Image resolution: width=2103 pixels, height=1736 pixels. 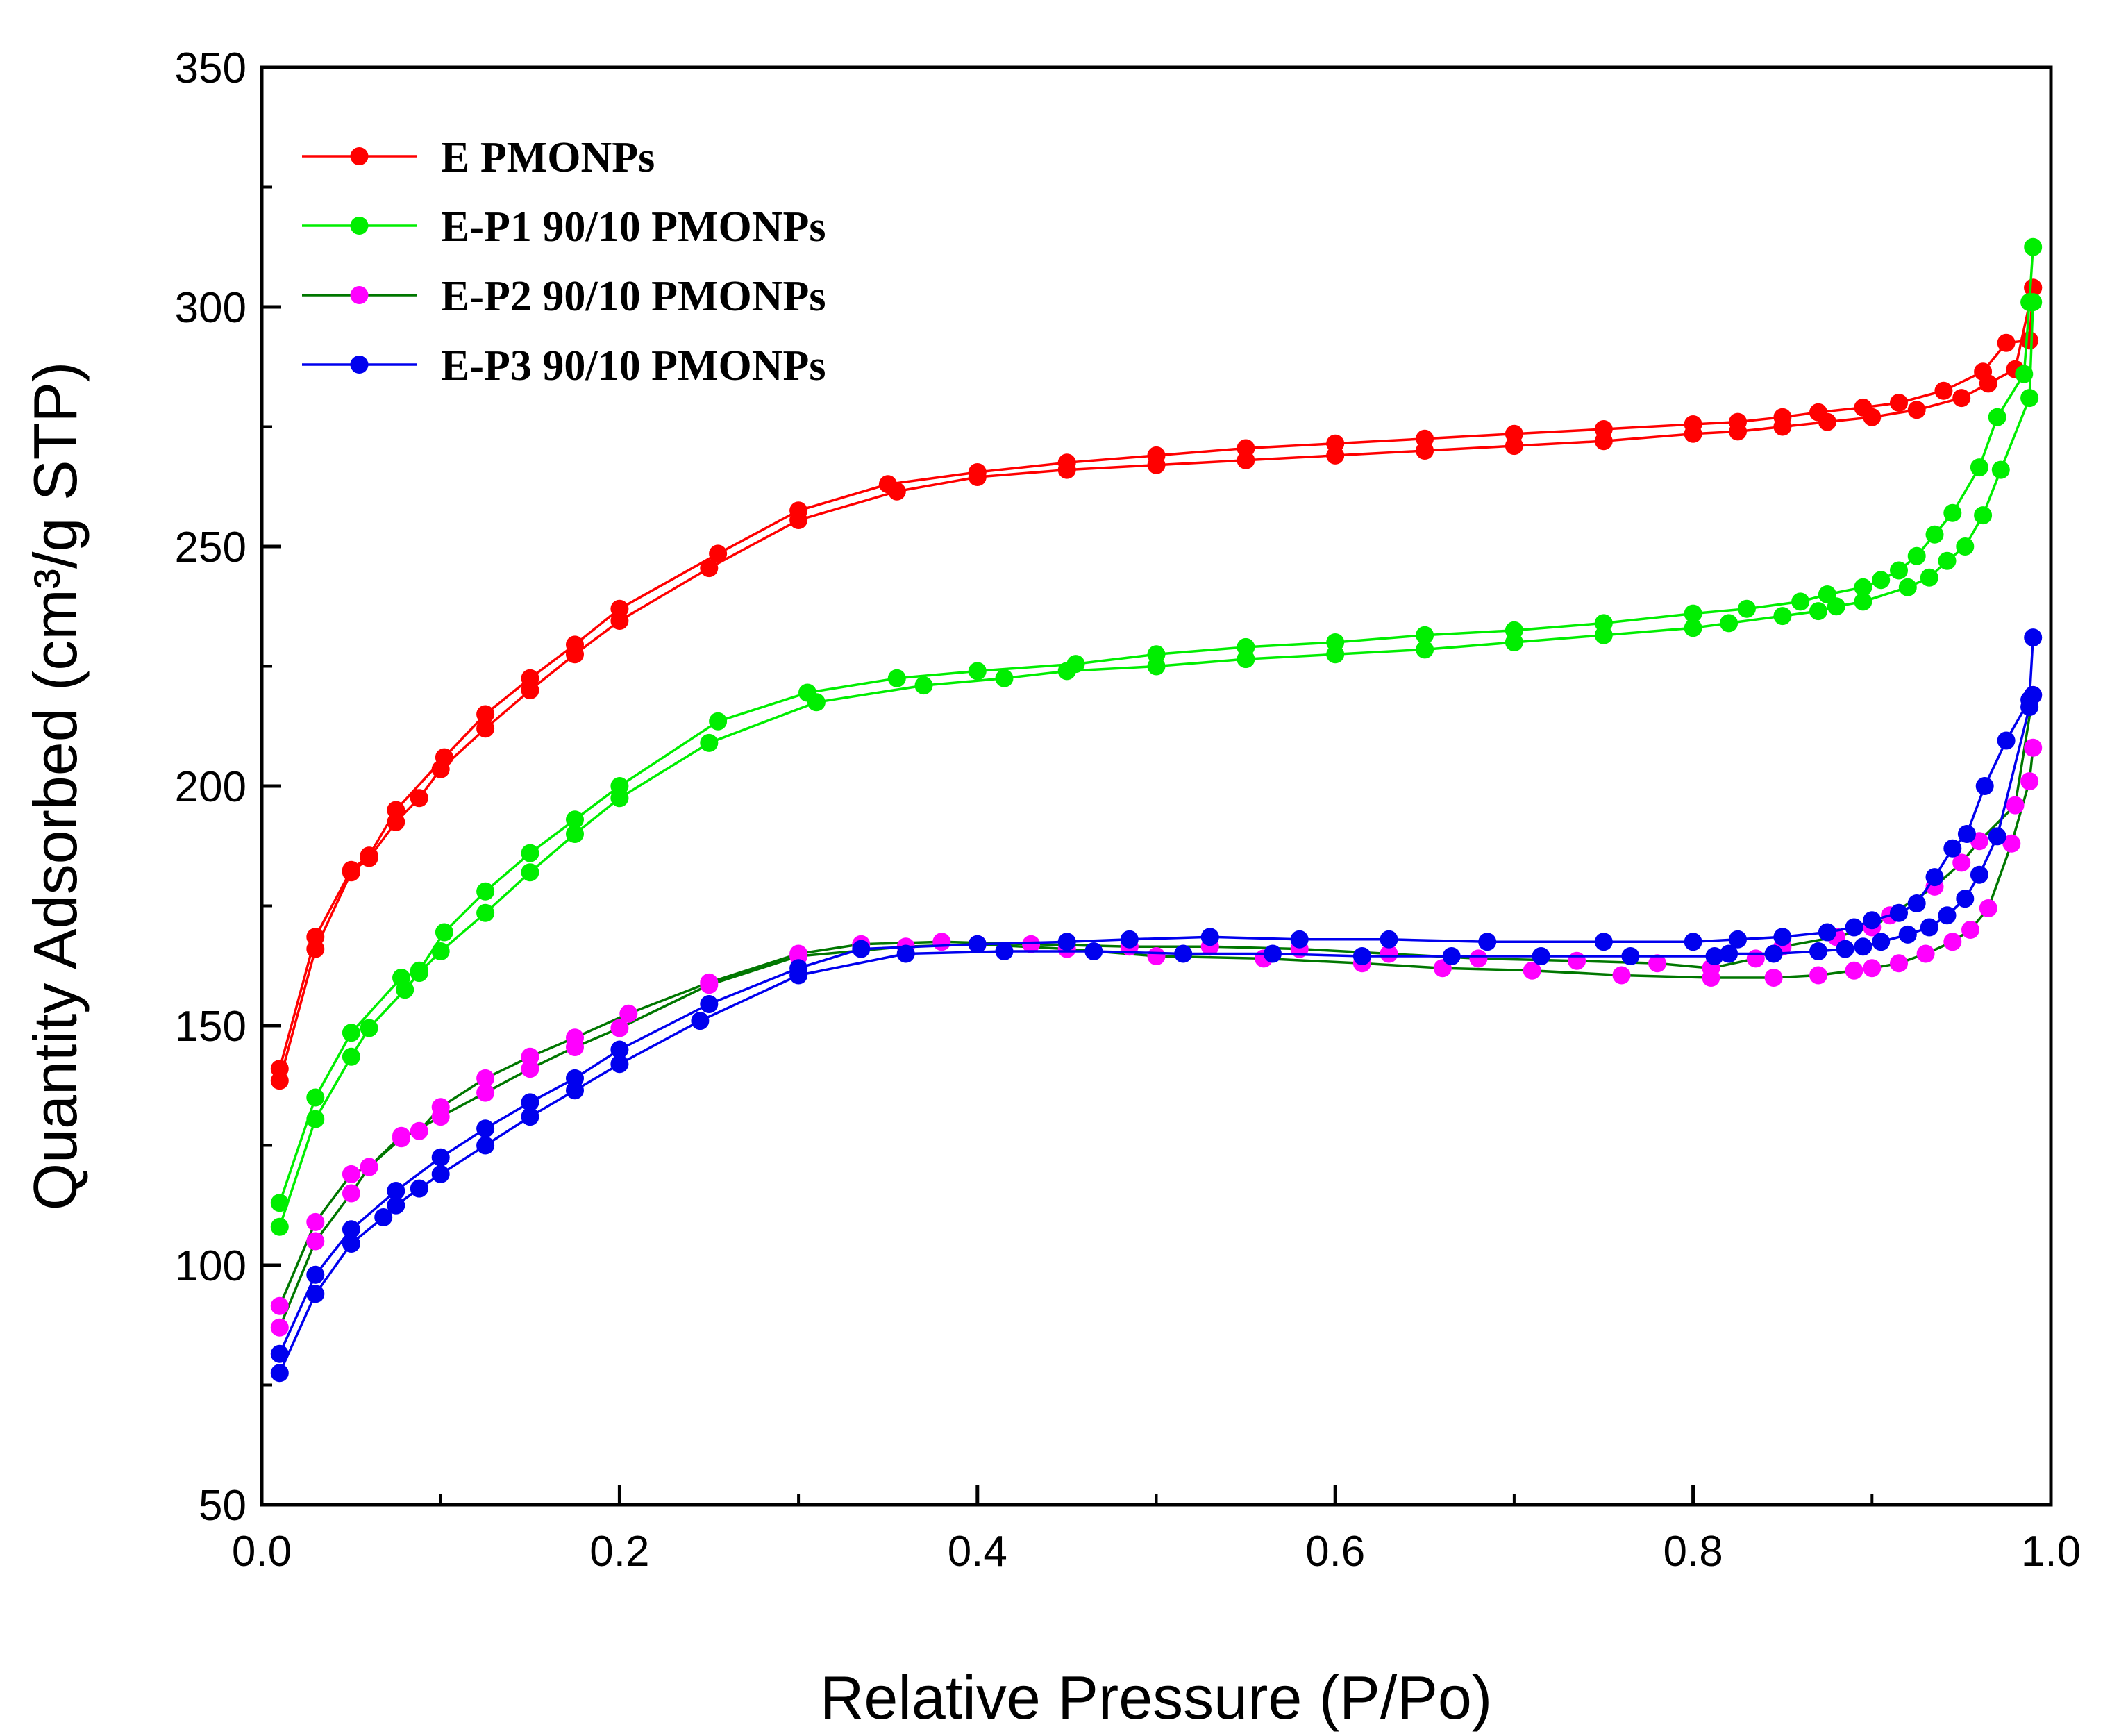 I want to click on legend-entry: E PMONPs, so click(x=478, y=157).